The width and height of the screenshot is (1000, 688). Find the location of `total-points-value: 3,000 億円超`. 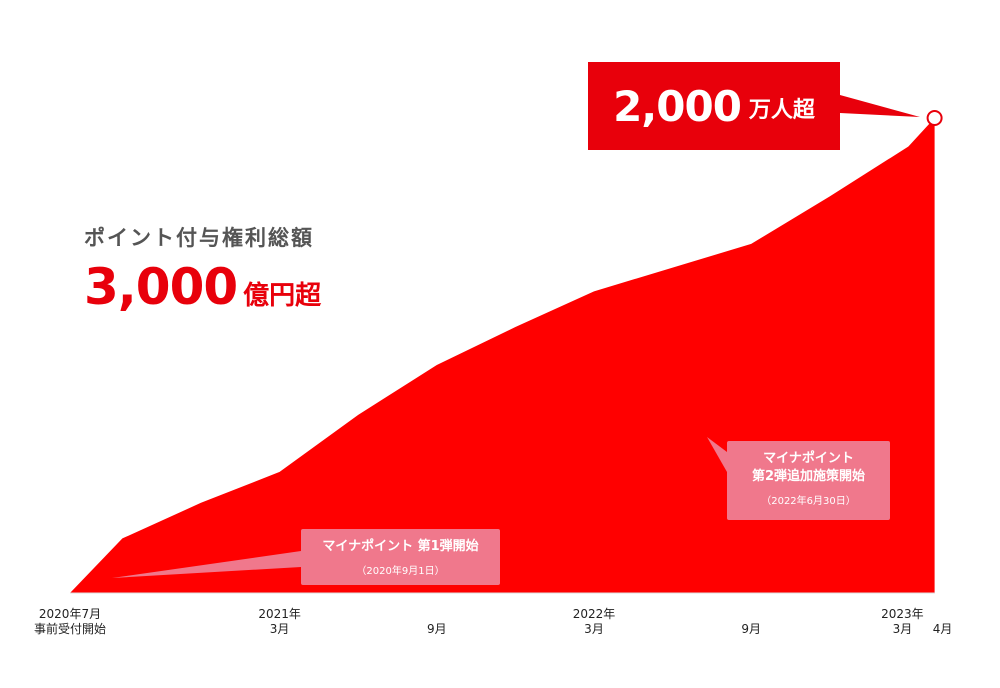

total-points-value: 3,000 億円超 is located at coordinates (202, 287).